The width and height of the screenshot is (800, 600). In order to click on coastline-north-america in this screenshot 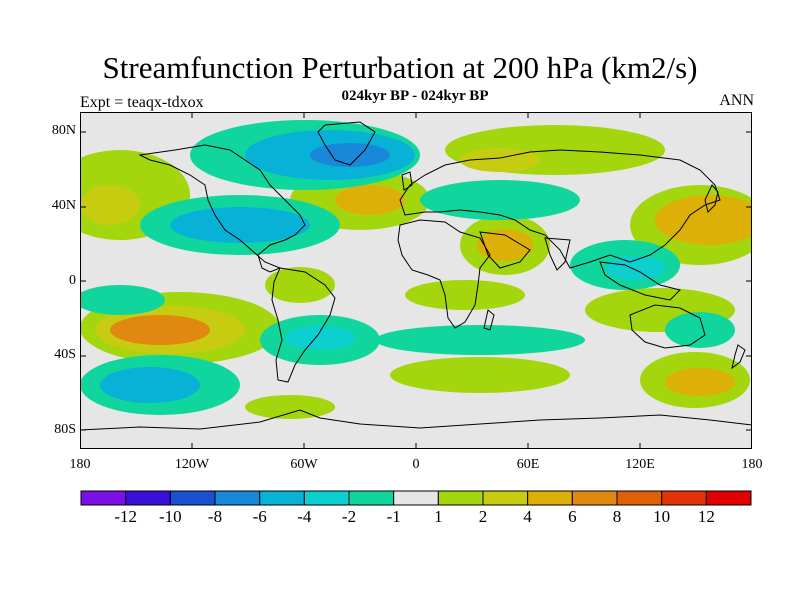, I will do `click(222, 208)`.